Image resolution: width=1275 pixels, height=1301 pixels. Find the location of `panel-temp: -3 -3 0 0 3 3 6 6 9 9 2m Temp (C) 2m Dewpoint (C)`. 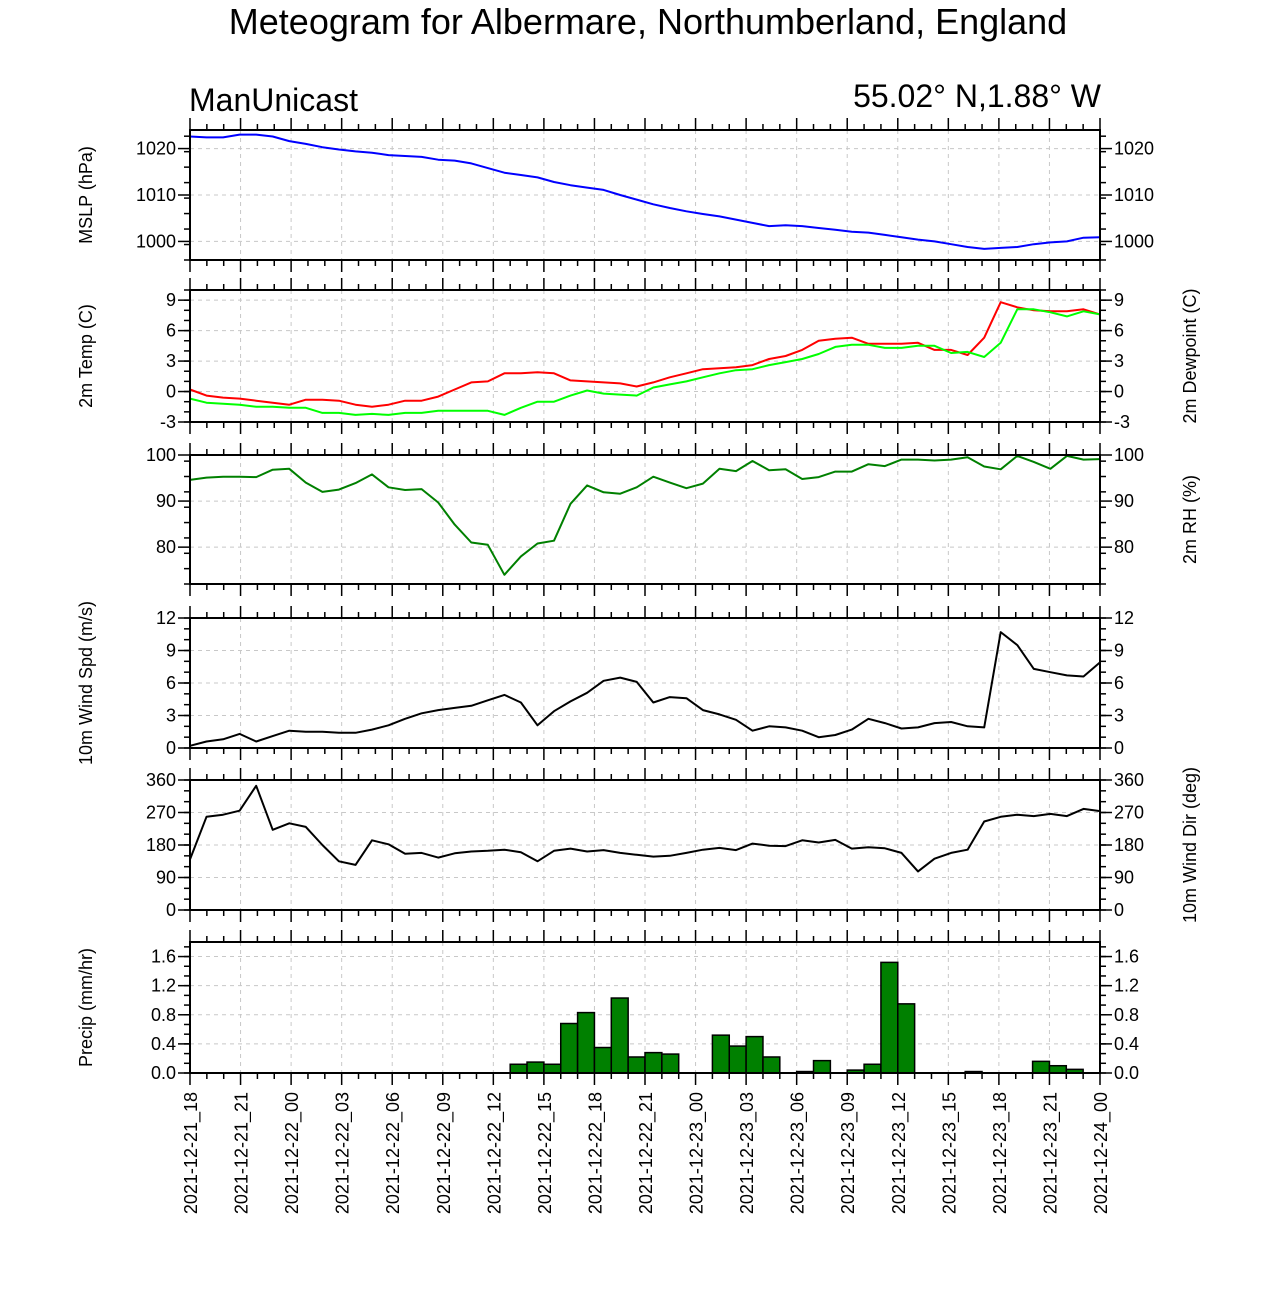

panel-temp: -3 -3 0 0 3 3 6 6 9 9 2m Temp (C) 2m Dewpoint (C) is located at coordinates (638, 356).